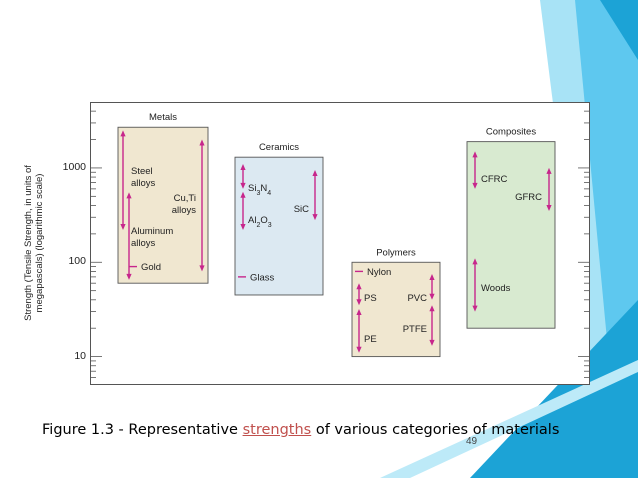  I want to click on bar-steel-alloys-head-top, so click(123, 133).